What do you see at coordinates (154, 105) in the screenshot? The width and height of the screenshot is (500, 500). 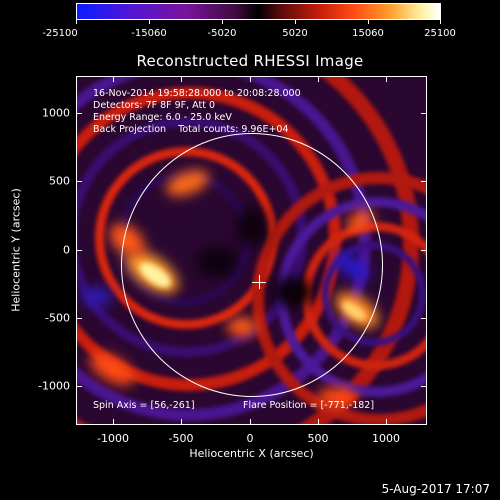 I see `info-detectors: Detectors: 7F 8F 9F, Att 0` at bounding box center [154, 105].